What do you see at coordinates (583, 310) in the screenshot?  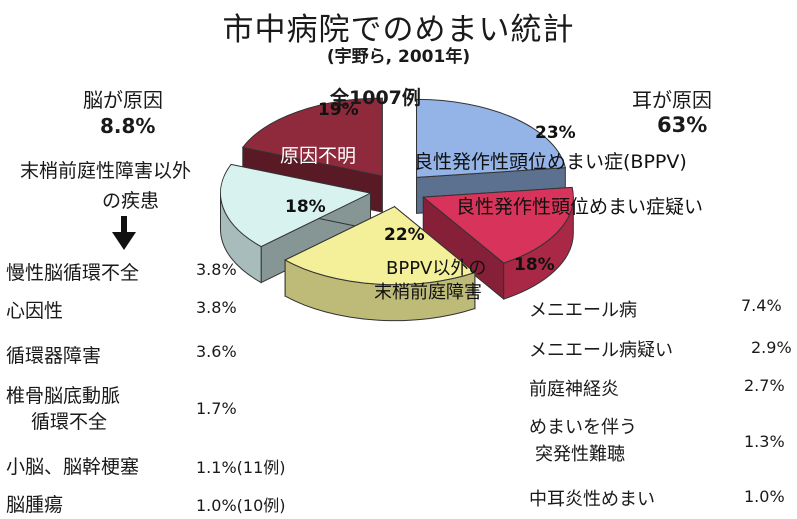 I see `right-list-label: メニエール病` at bounding box center [583, 310].